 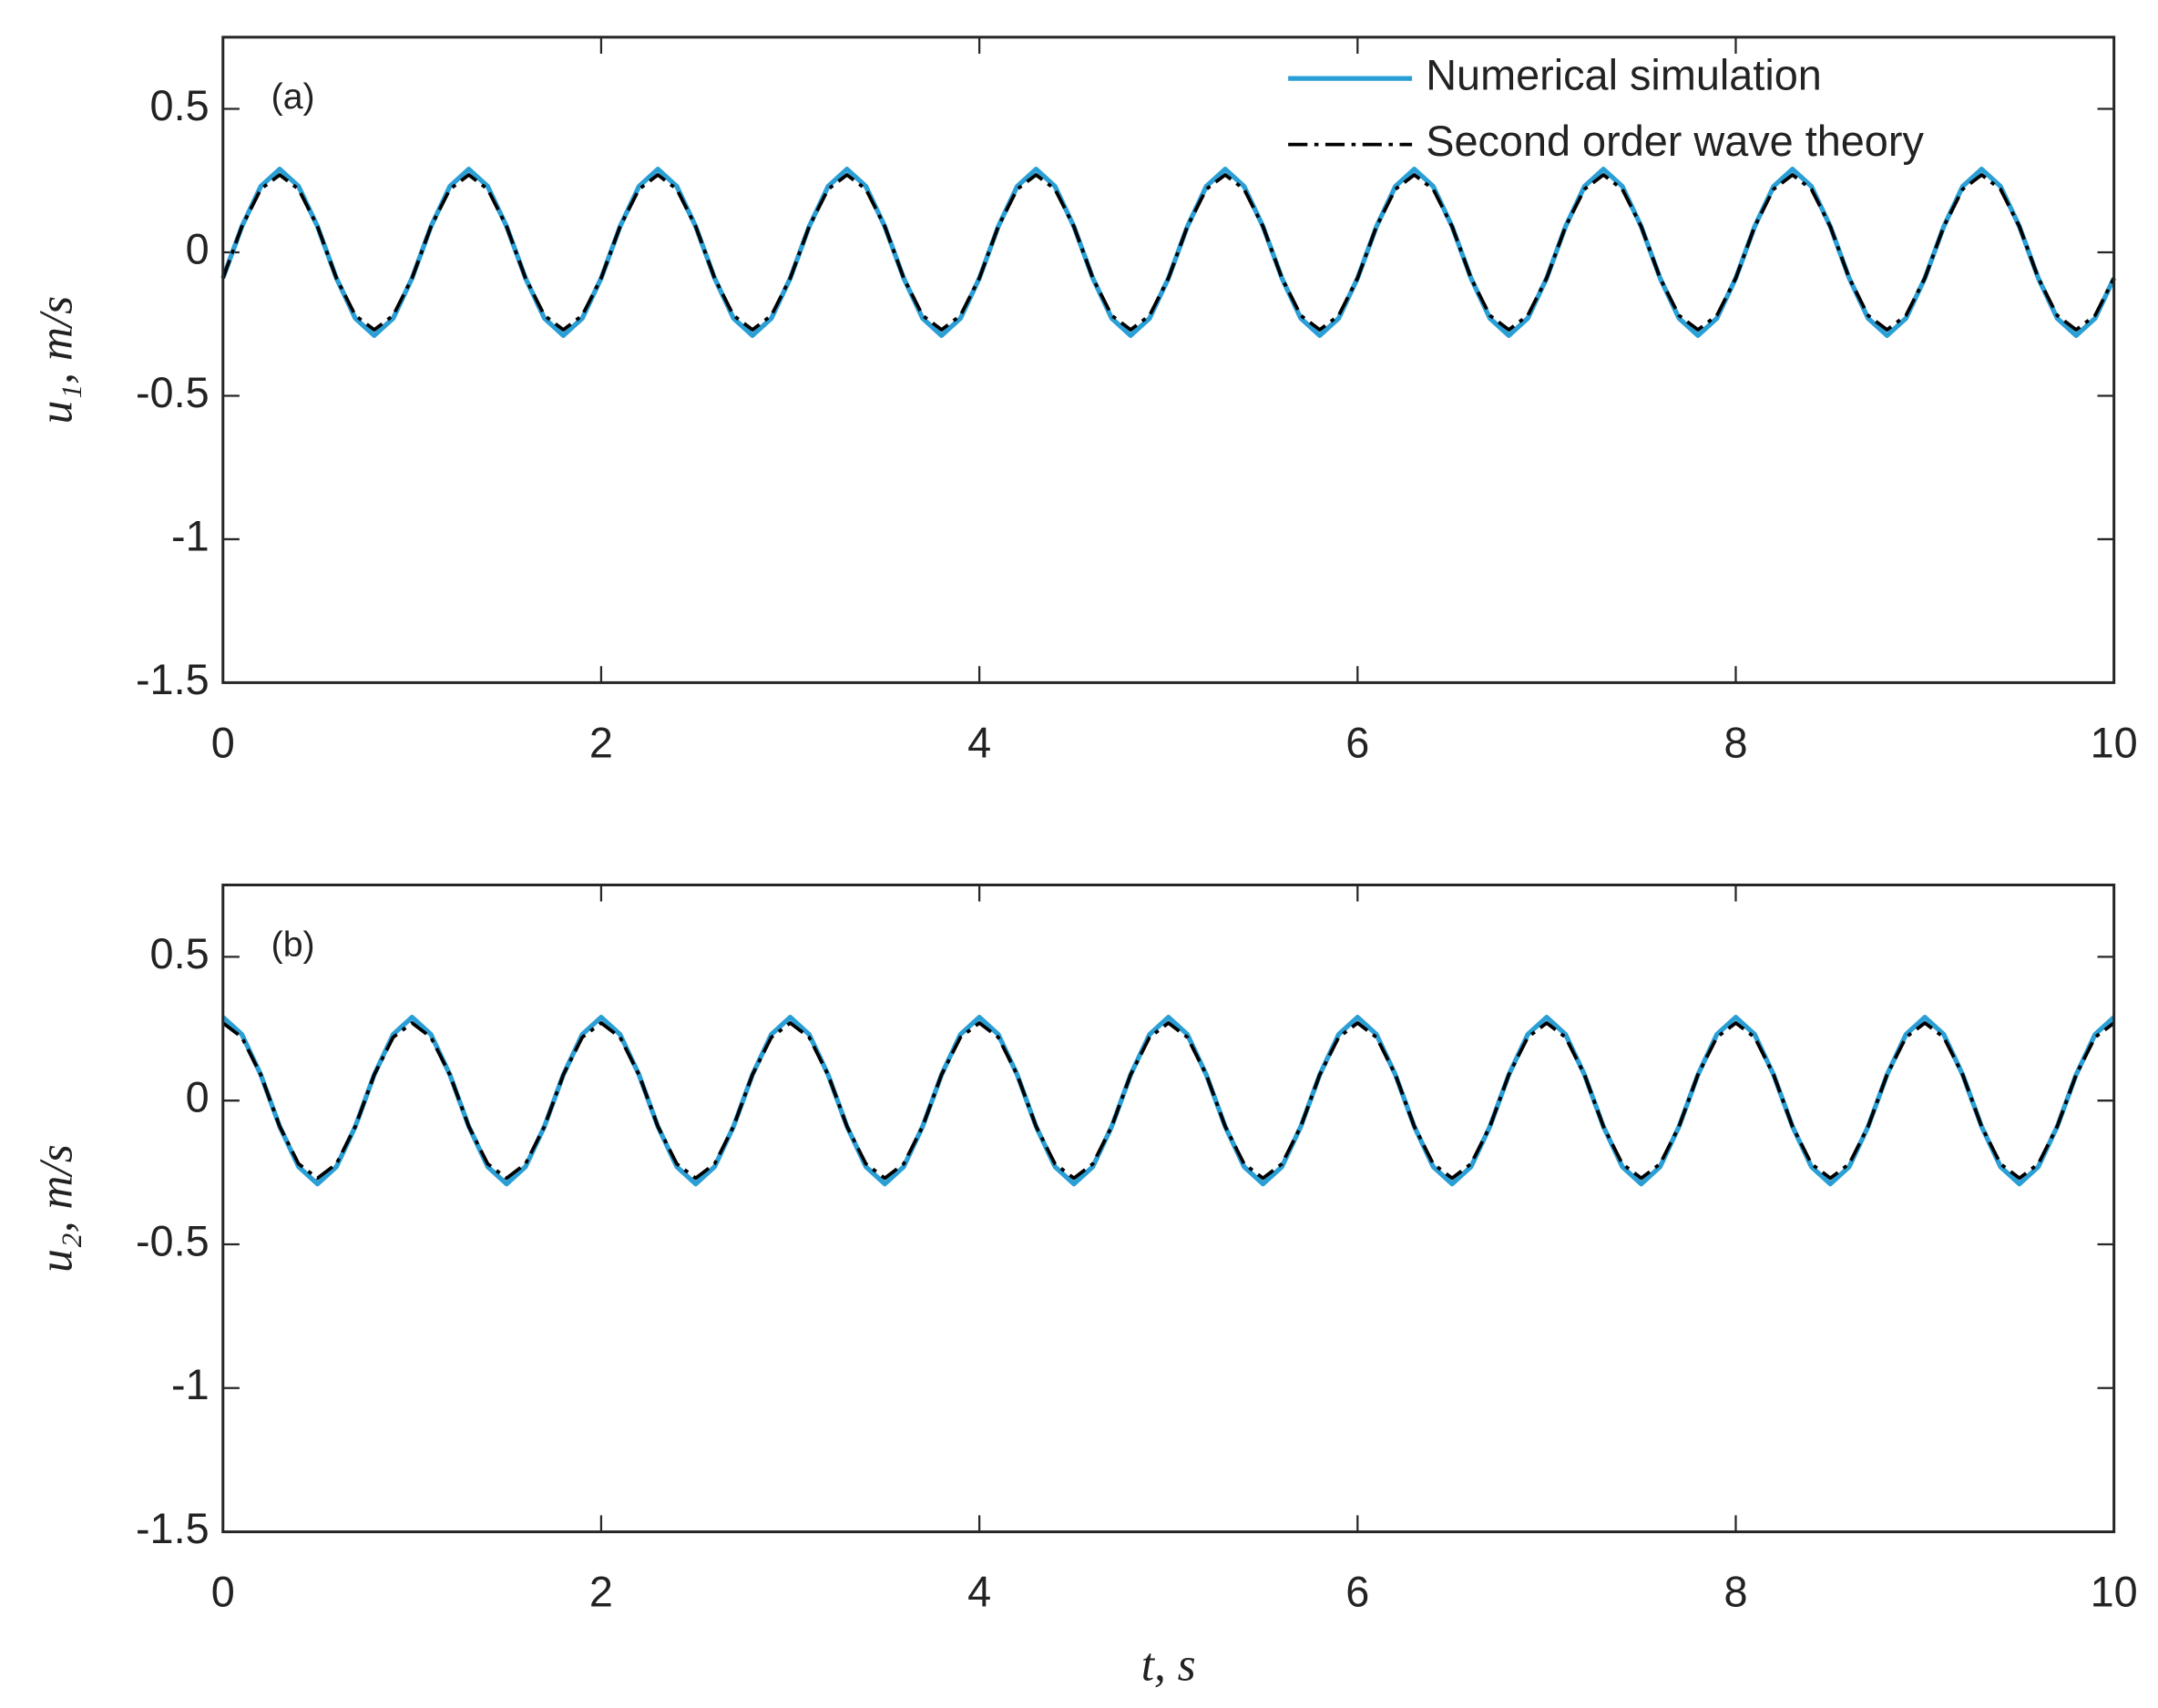 I want to click on legend-label: Numerical simulation, so click(x=1624, y=76).